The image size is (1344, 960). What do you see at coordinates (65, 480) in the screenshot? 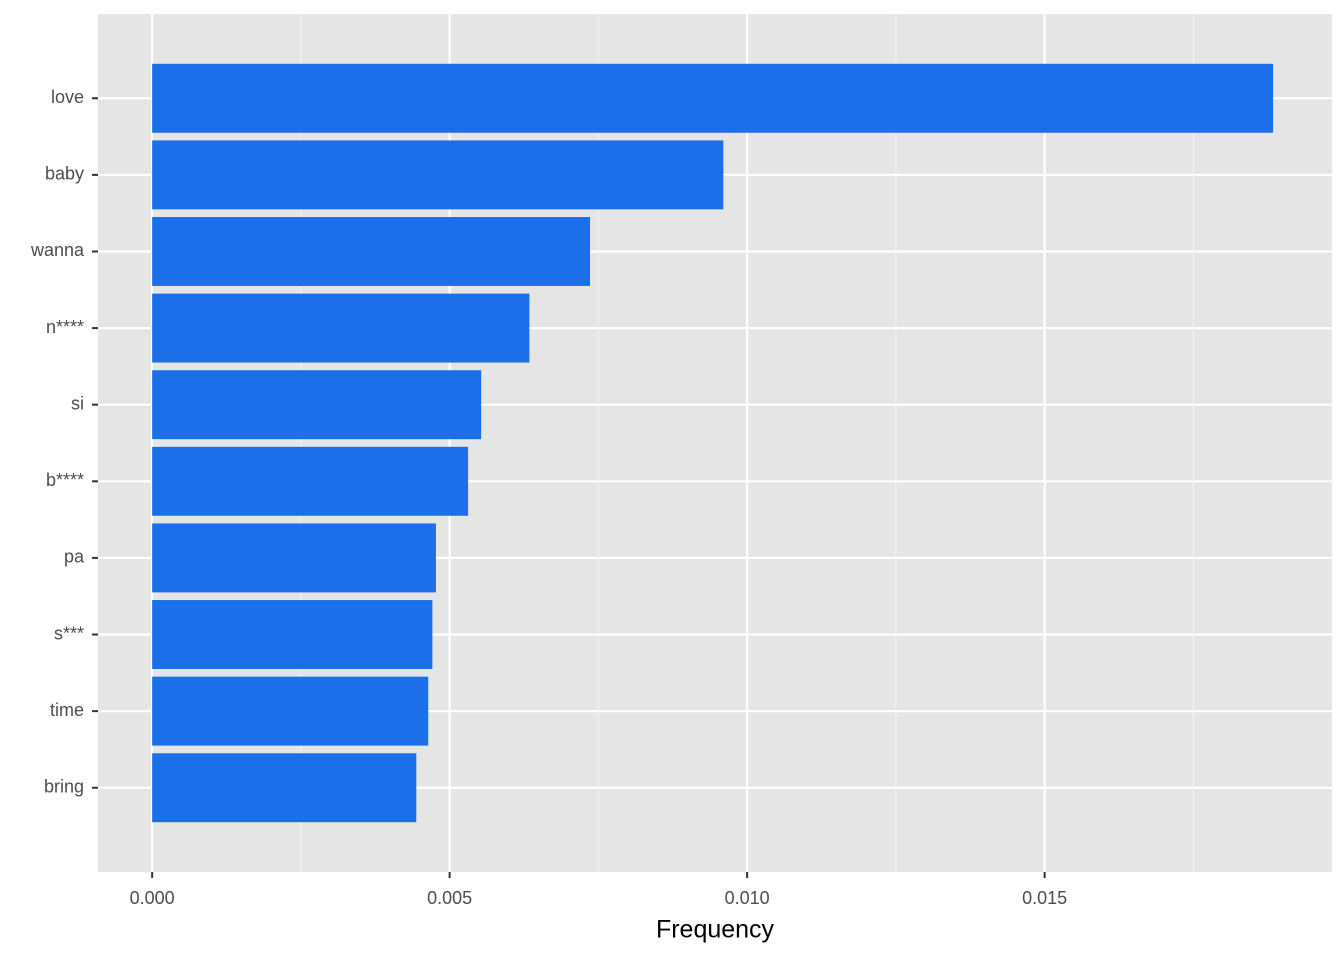
I see `y-tick-label: b****` at bounding box center [65, 480].